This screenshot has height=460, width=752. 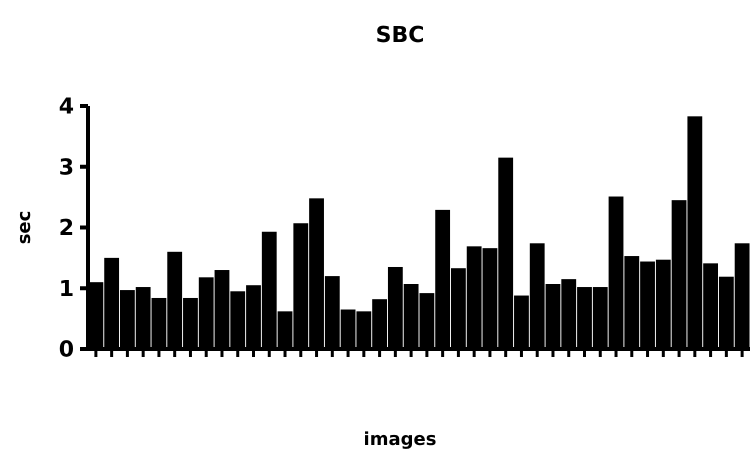 I want to click on x-axis-title: images, so click(x=400, y=439).